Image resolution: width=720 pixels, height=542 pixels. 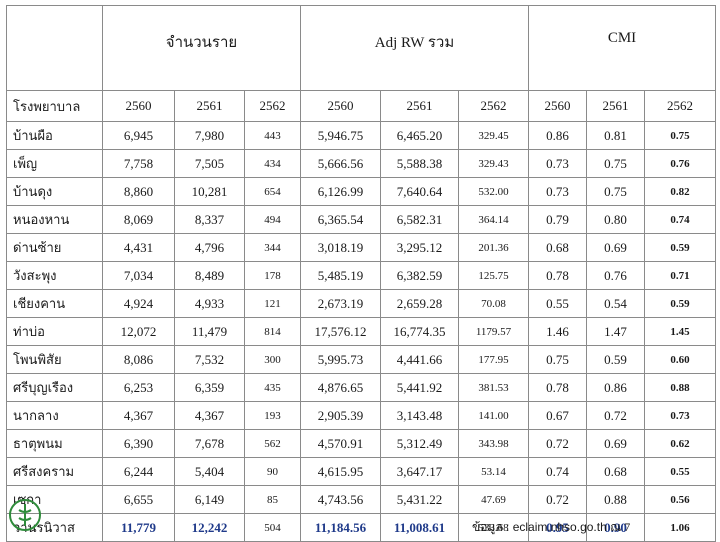 I want to click on rw-2560: 5,485.19, so click(x=340, y=275).